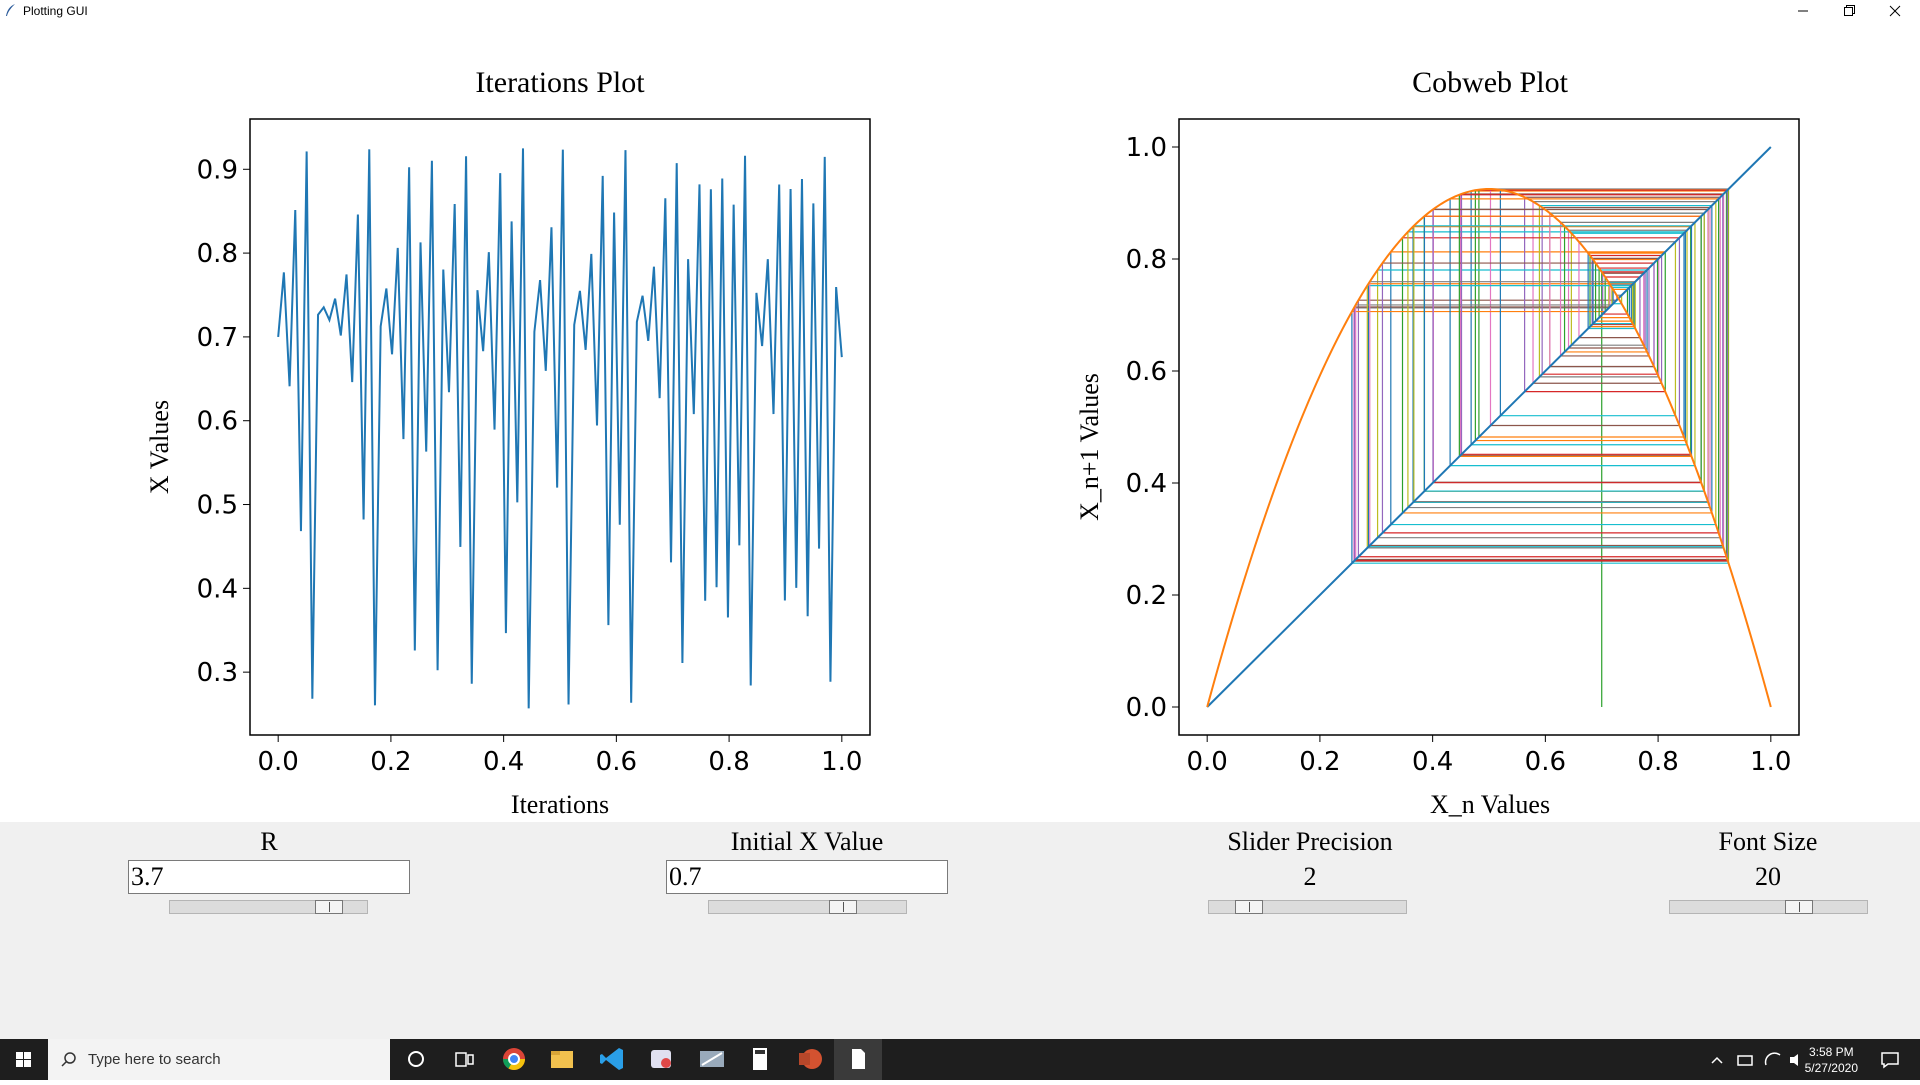 This screenshot has width=1920, height=1085. I want to click on task-view-icon, so click(464, 1059).